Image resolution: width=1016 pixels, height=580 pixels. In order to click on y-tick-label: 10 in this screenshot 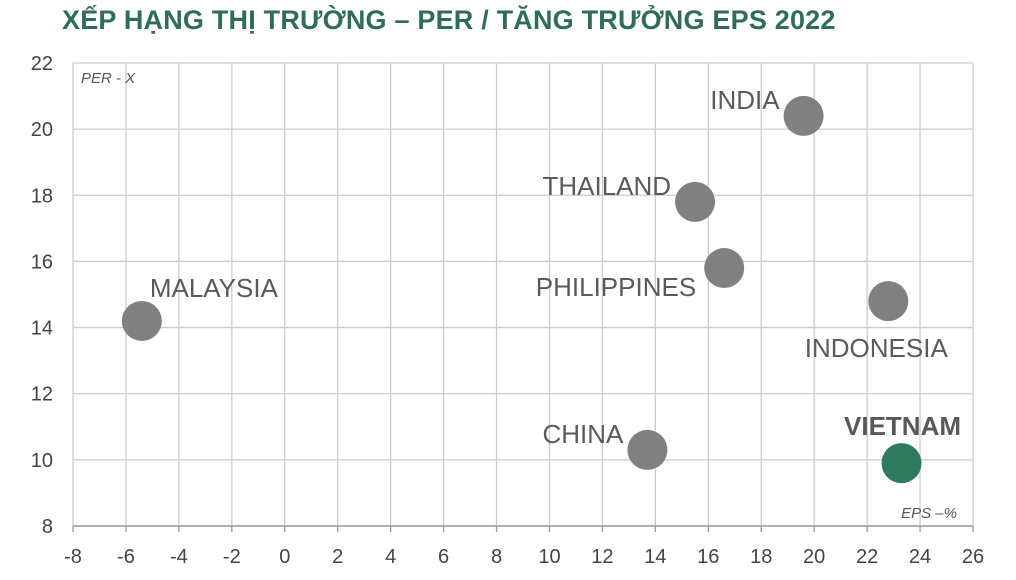, I will do `click(42, 461)`.